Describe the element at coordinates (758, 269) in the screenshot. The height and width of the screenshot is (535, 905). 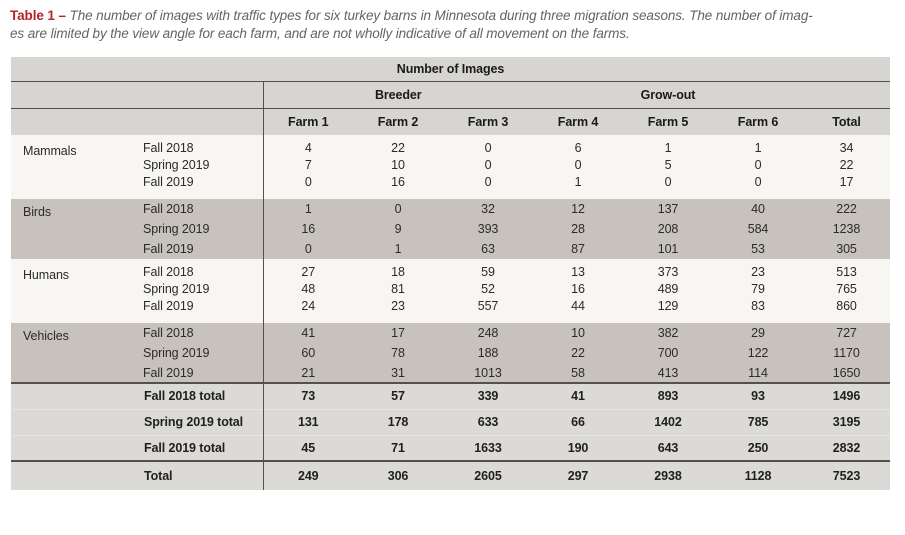
I see `value-cell: 23` at that location.